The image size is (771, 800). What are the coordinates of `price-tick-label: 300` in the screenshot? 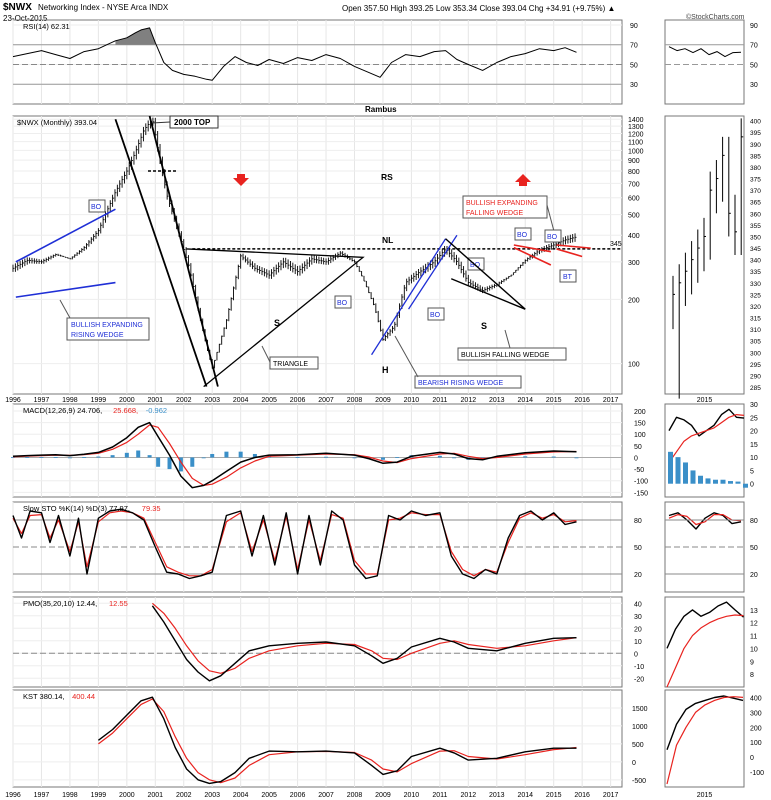 It's located at (634, 263).